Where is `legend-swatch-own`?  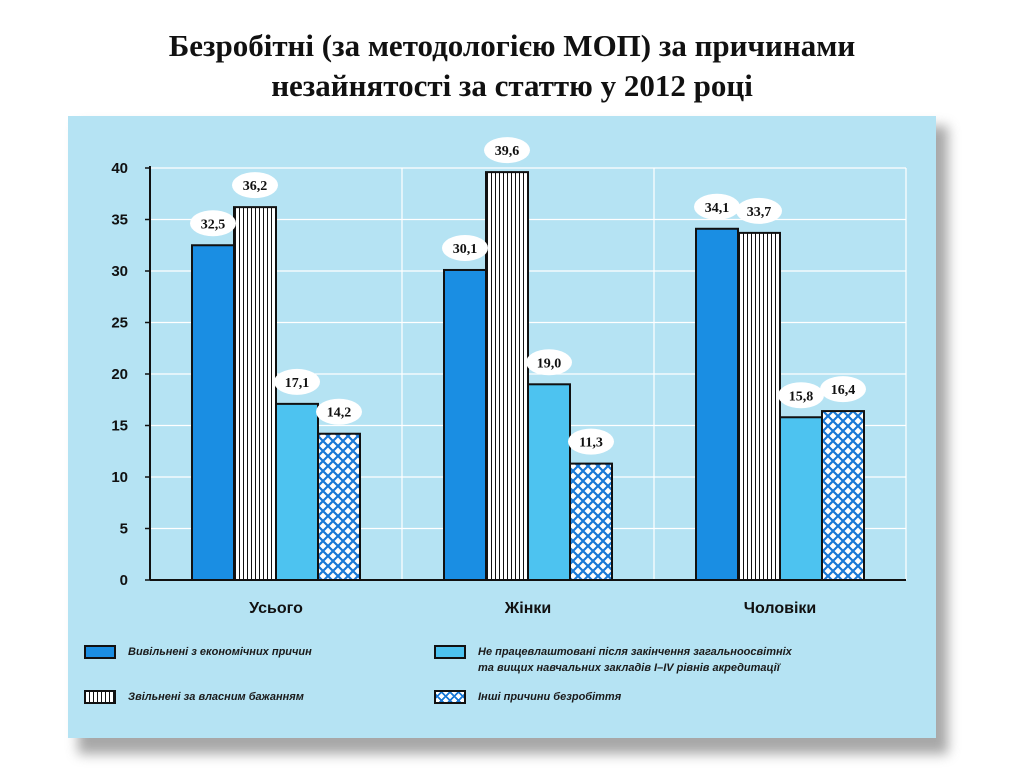
legend-swatch-own is located at coordinates (100, 697).